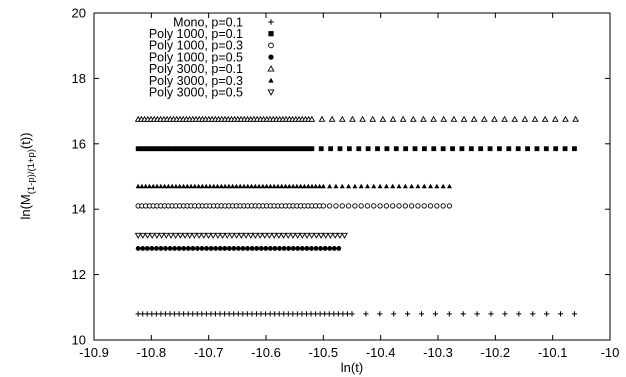 The image size is (626, 377). Describe the element at coordinates (79, 78) in the screenshot. I see `y-tick-label: 18` at that location.